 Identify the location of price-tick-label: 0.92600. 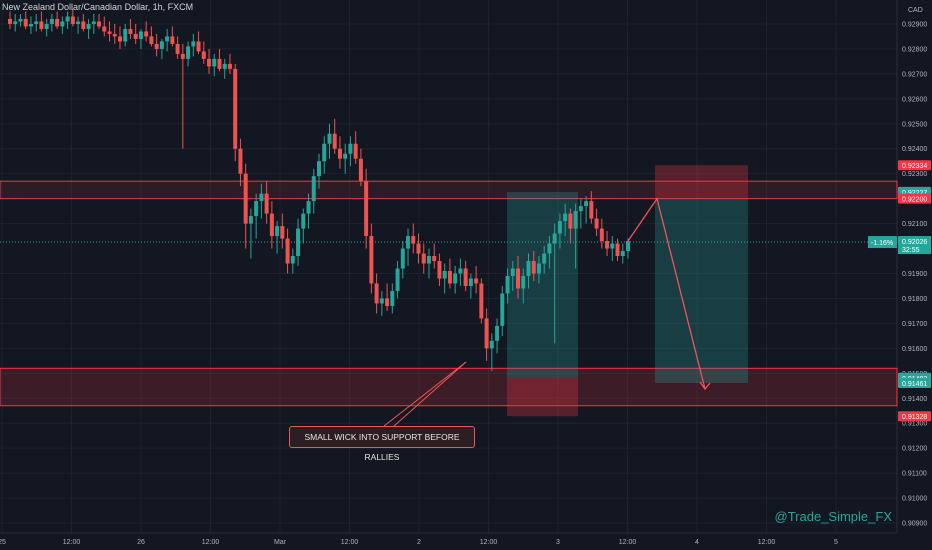
(914, 99).